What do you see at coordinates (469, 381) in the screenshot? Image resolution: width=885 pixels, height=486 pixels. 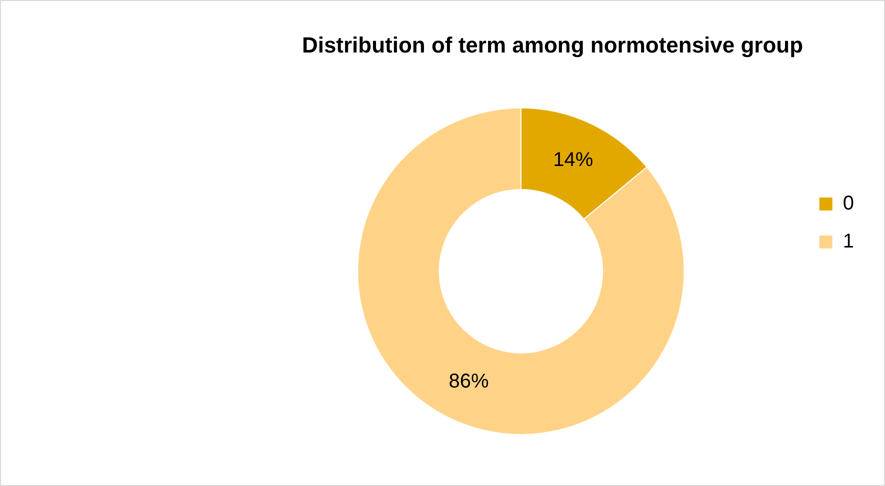 I see `data-label: 86%` at bounding box center [469, 381].